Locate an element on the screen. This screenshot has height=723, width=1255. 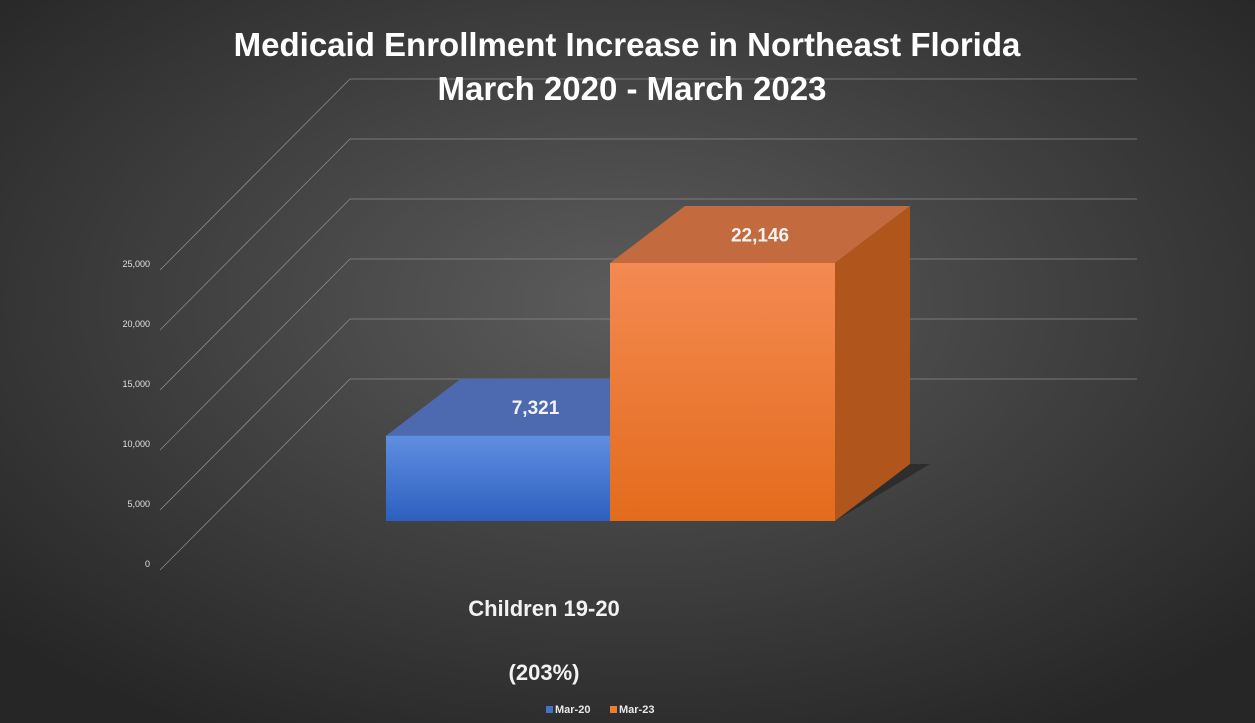
data-label-mar-23: 22,146 is located at coordinates (760, 236).